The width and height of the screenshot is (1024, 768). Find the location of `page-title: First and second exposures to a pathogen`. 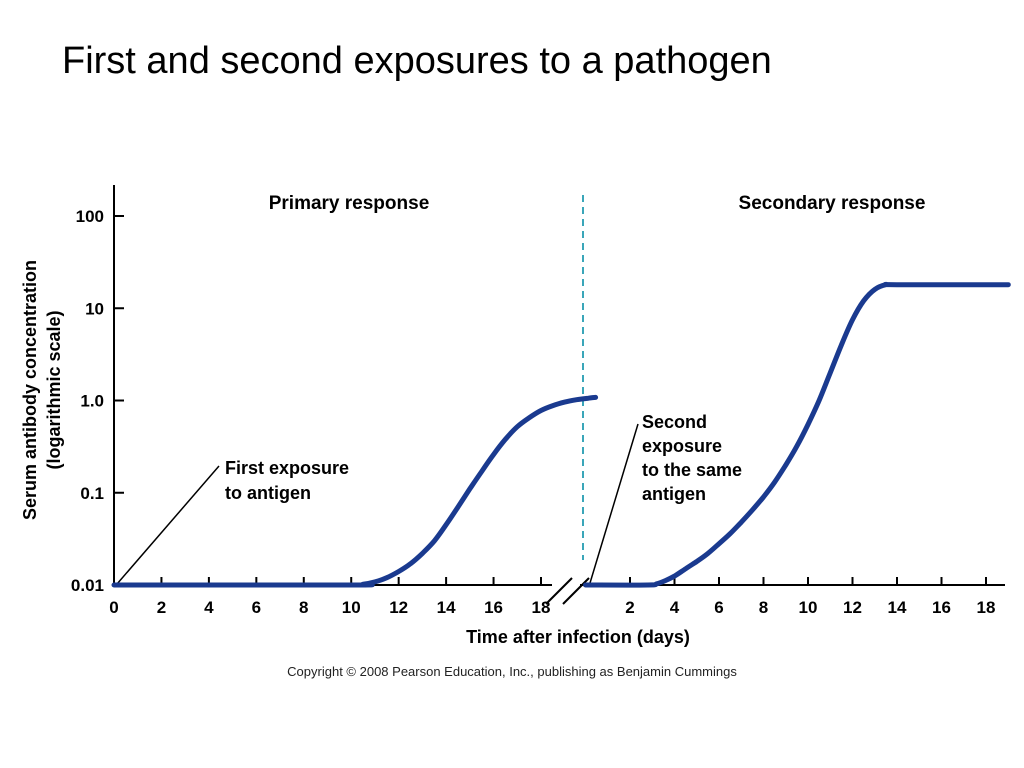

page-title: First and second exposures to a pathogen is located at coordinates (417, 61).